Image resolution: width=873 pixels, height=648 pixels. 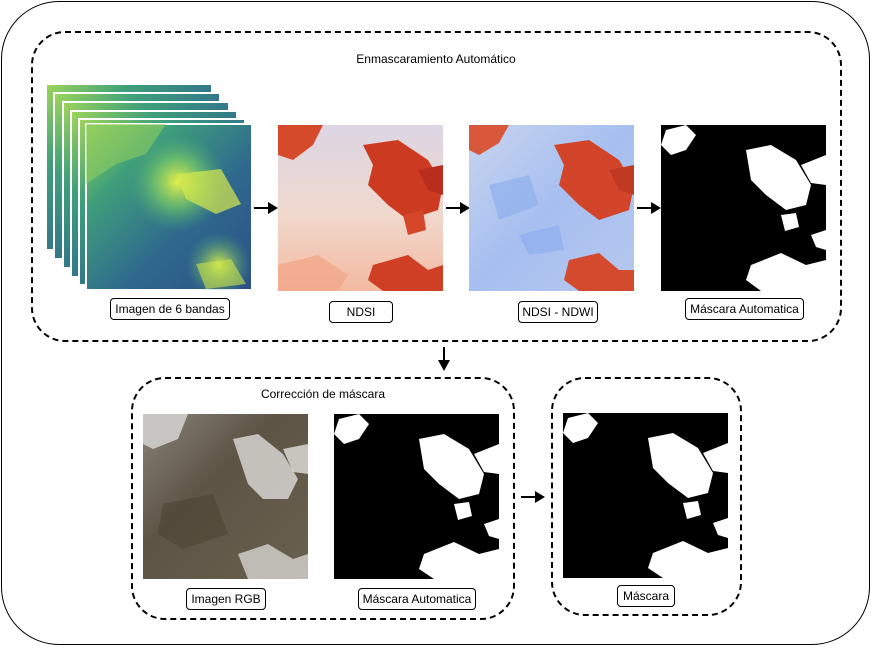 I want to click on automatic-mask-image, so click(x=743, y=208).